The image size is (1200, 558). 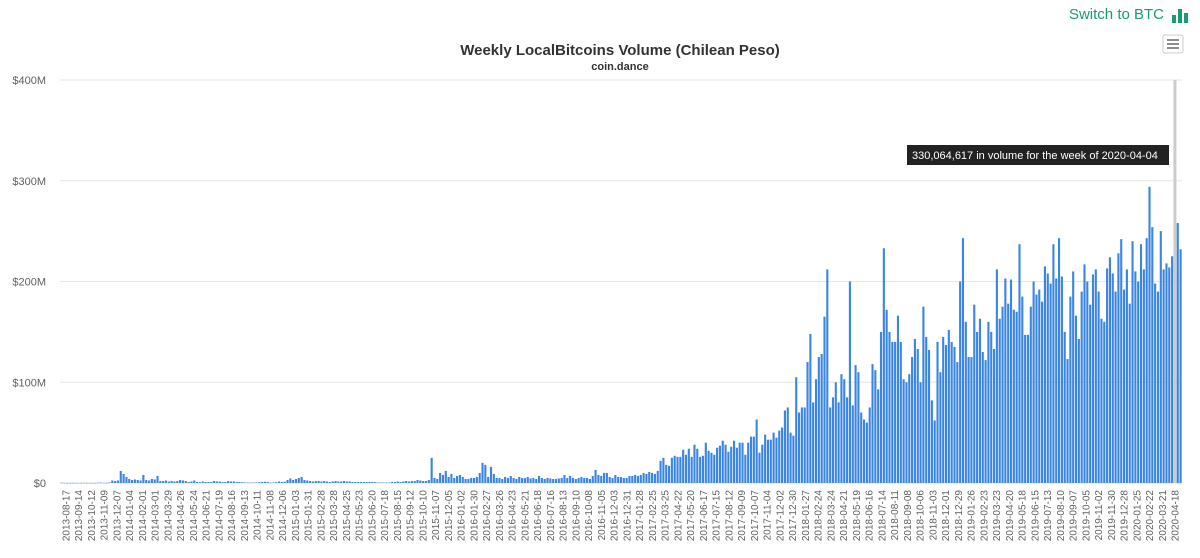 I want to click on x-tick-label: 2016-01-02, so click(x=462, y=516).